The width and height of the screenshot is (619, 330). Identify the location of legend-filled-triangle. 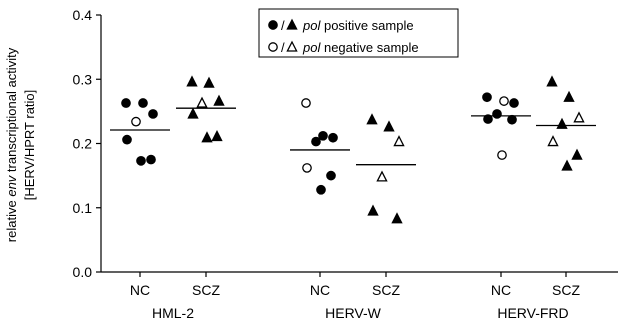
(292, 24).